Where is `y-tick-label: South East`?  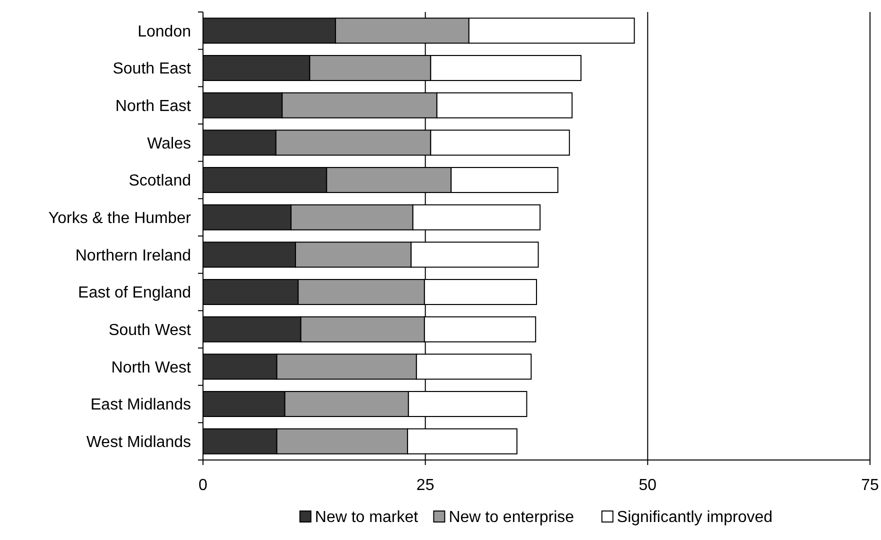 y-tick-label: South East is located at coordinates (152, 69).